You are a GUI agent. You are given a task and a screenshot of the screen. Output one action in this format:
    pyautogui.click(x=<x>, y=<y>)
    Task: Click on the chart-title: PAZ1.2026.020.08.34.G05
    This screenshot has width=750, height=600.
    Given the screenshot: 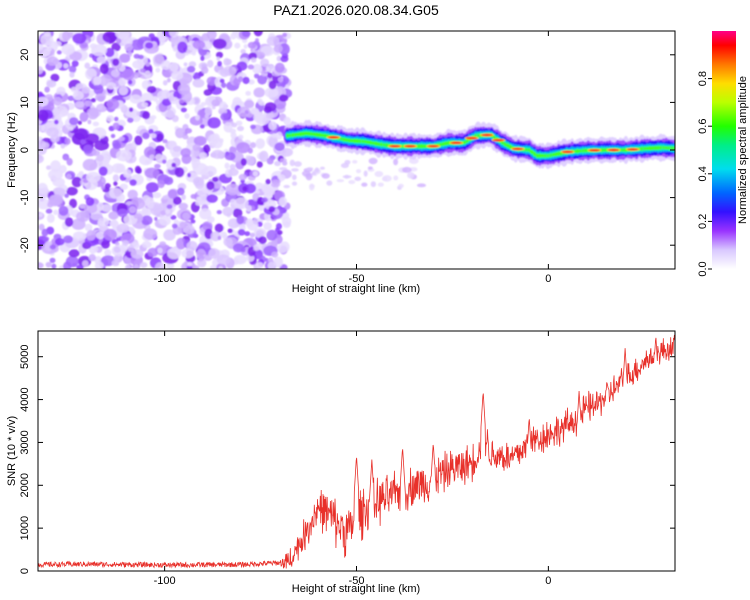 What is the action you would take?
    pyautogui.click(x=356, y=10)
    